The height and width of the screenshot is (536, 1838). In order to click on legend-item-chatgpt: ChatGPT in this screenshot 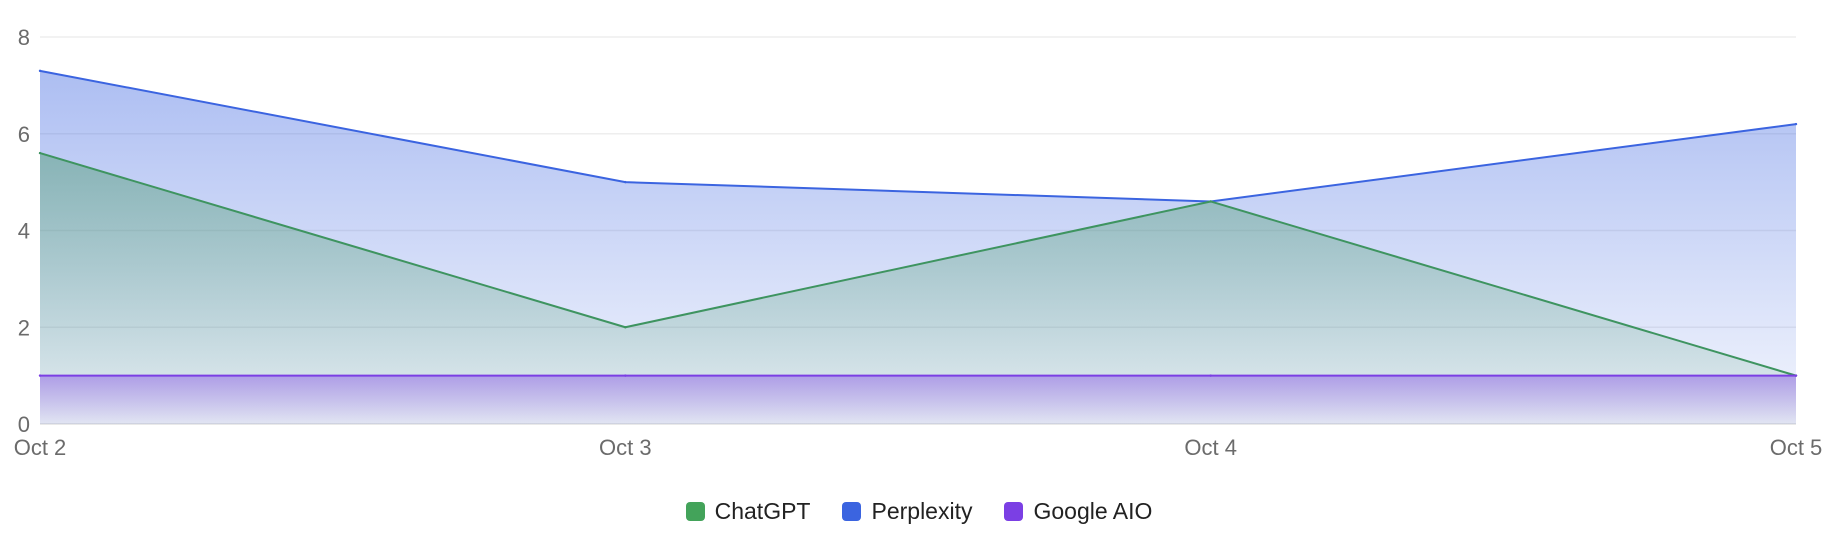, I will do `click(748, 511)`.